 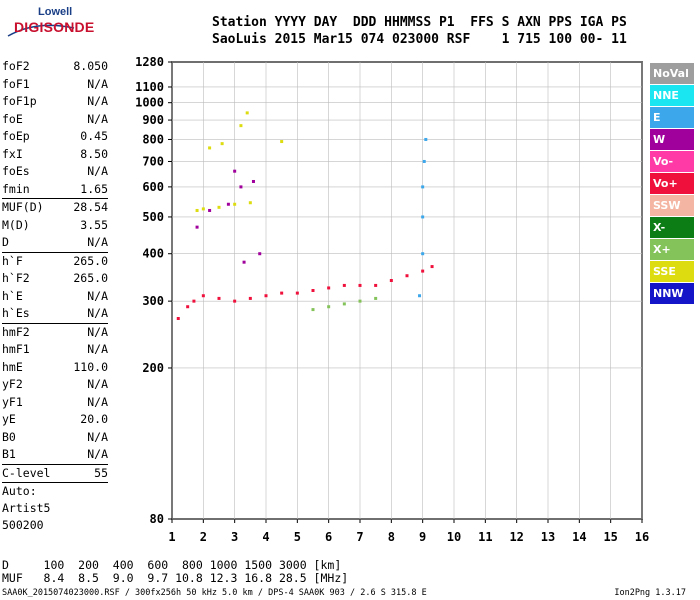 I want to click on param-key: hmF1, so click(x=16, y=349).